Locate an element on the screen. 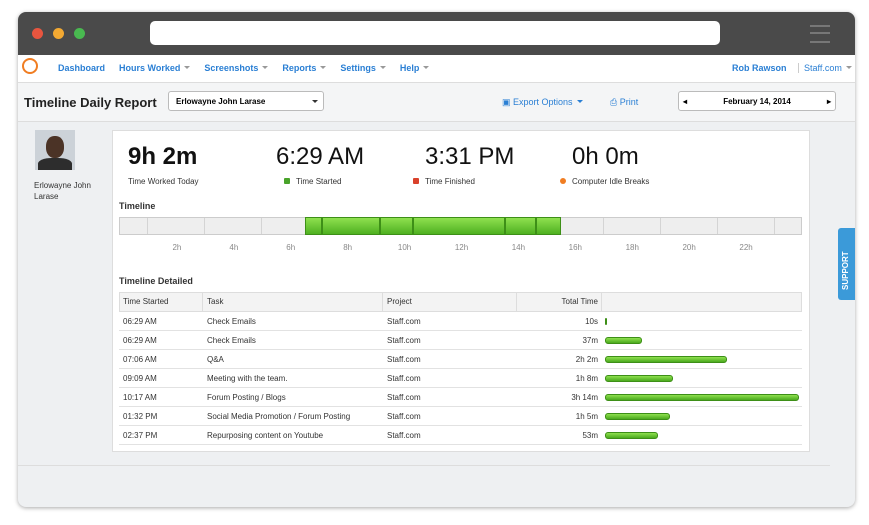 Image resolution: width=869 pixels, height=525 pixels. nav-item: Settings is located at coordinates (363, 68).